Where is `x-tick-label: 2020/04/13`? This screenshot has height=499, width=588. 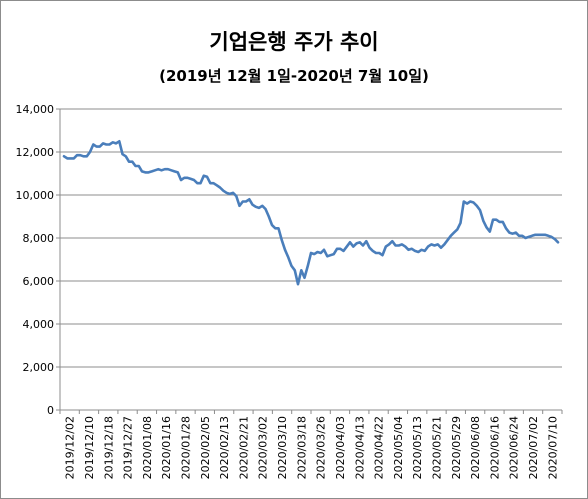 x-tick-label: 2020/04/13 is located at coordinates (359, 447).